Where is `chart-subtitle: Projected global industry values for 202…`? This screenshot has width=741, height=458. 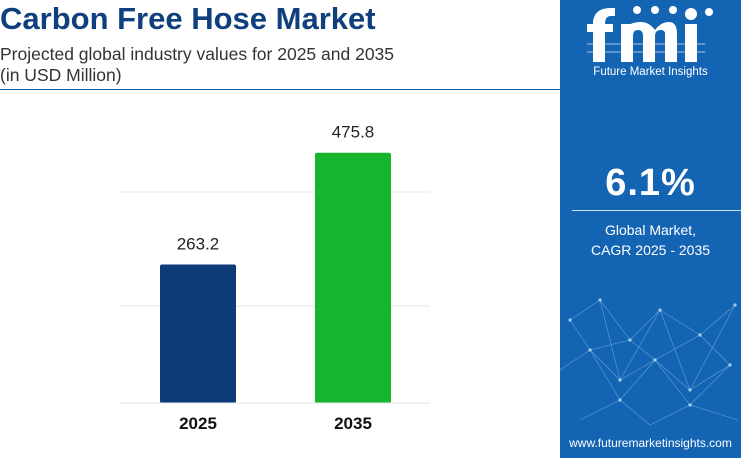 chart-subtitle: Projected global industry values for 202… is located at coordinates (197, 54).